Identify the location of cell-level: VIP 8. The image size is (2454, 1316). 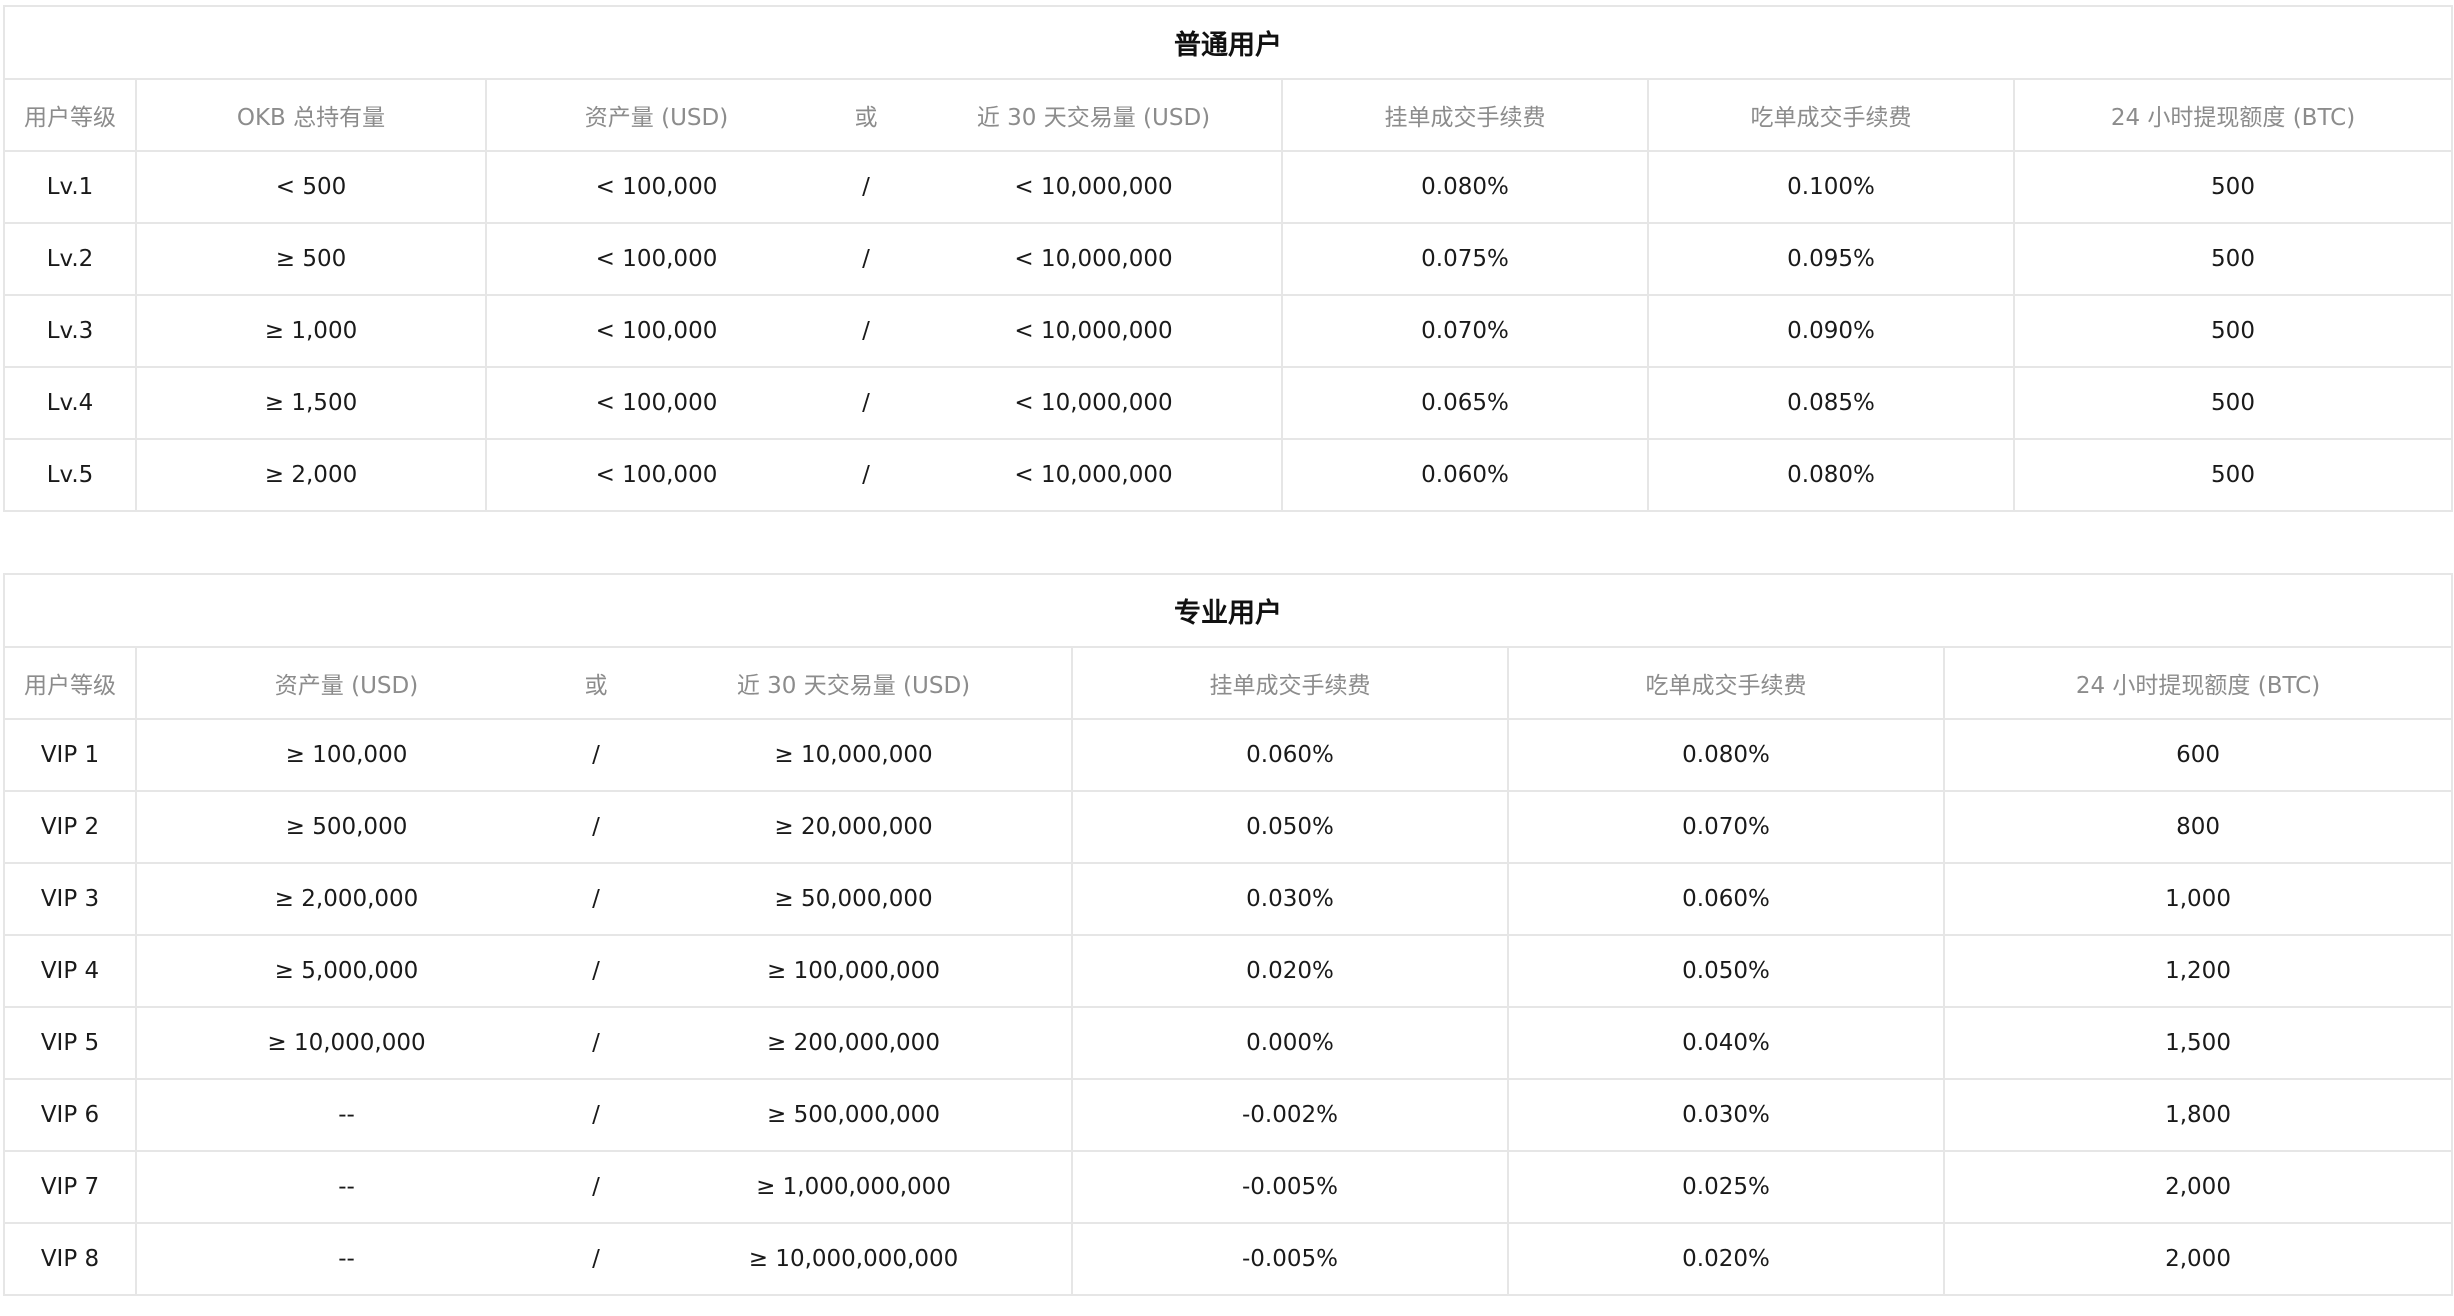
(70, 1259).